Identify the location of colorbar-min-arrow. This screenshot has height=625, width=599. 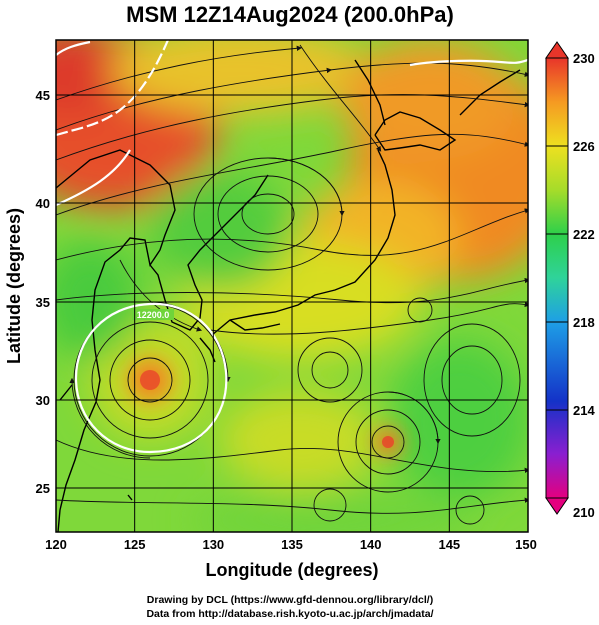
(557, 506).